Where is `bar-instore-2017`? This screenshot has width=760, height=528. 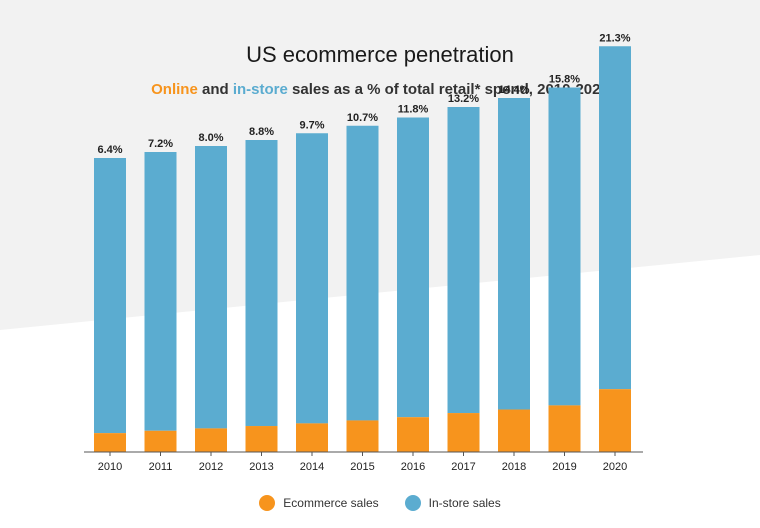
bar-instore-2017 is located at coordinates (463, 260).